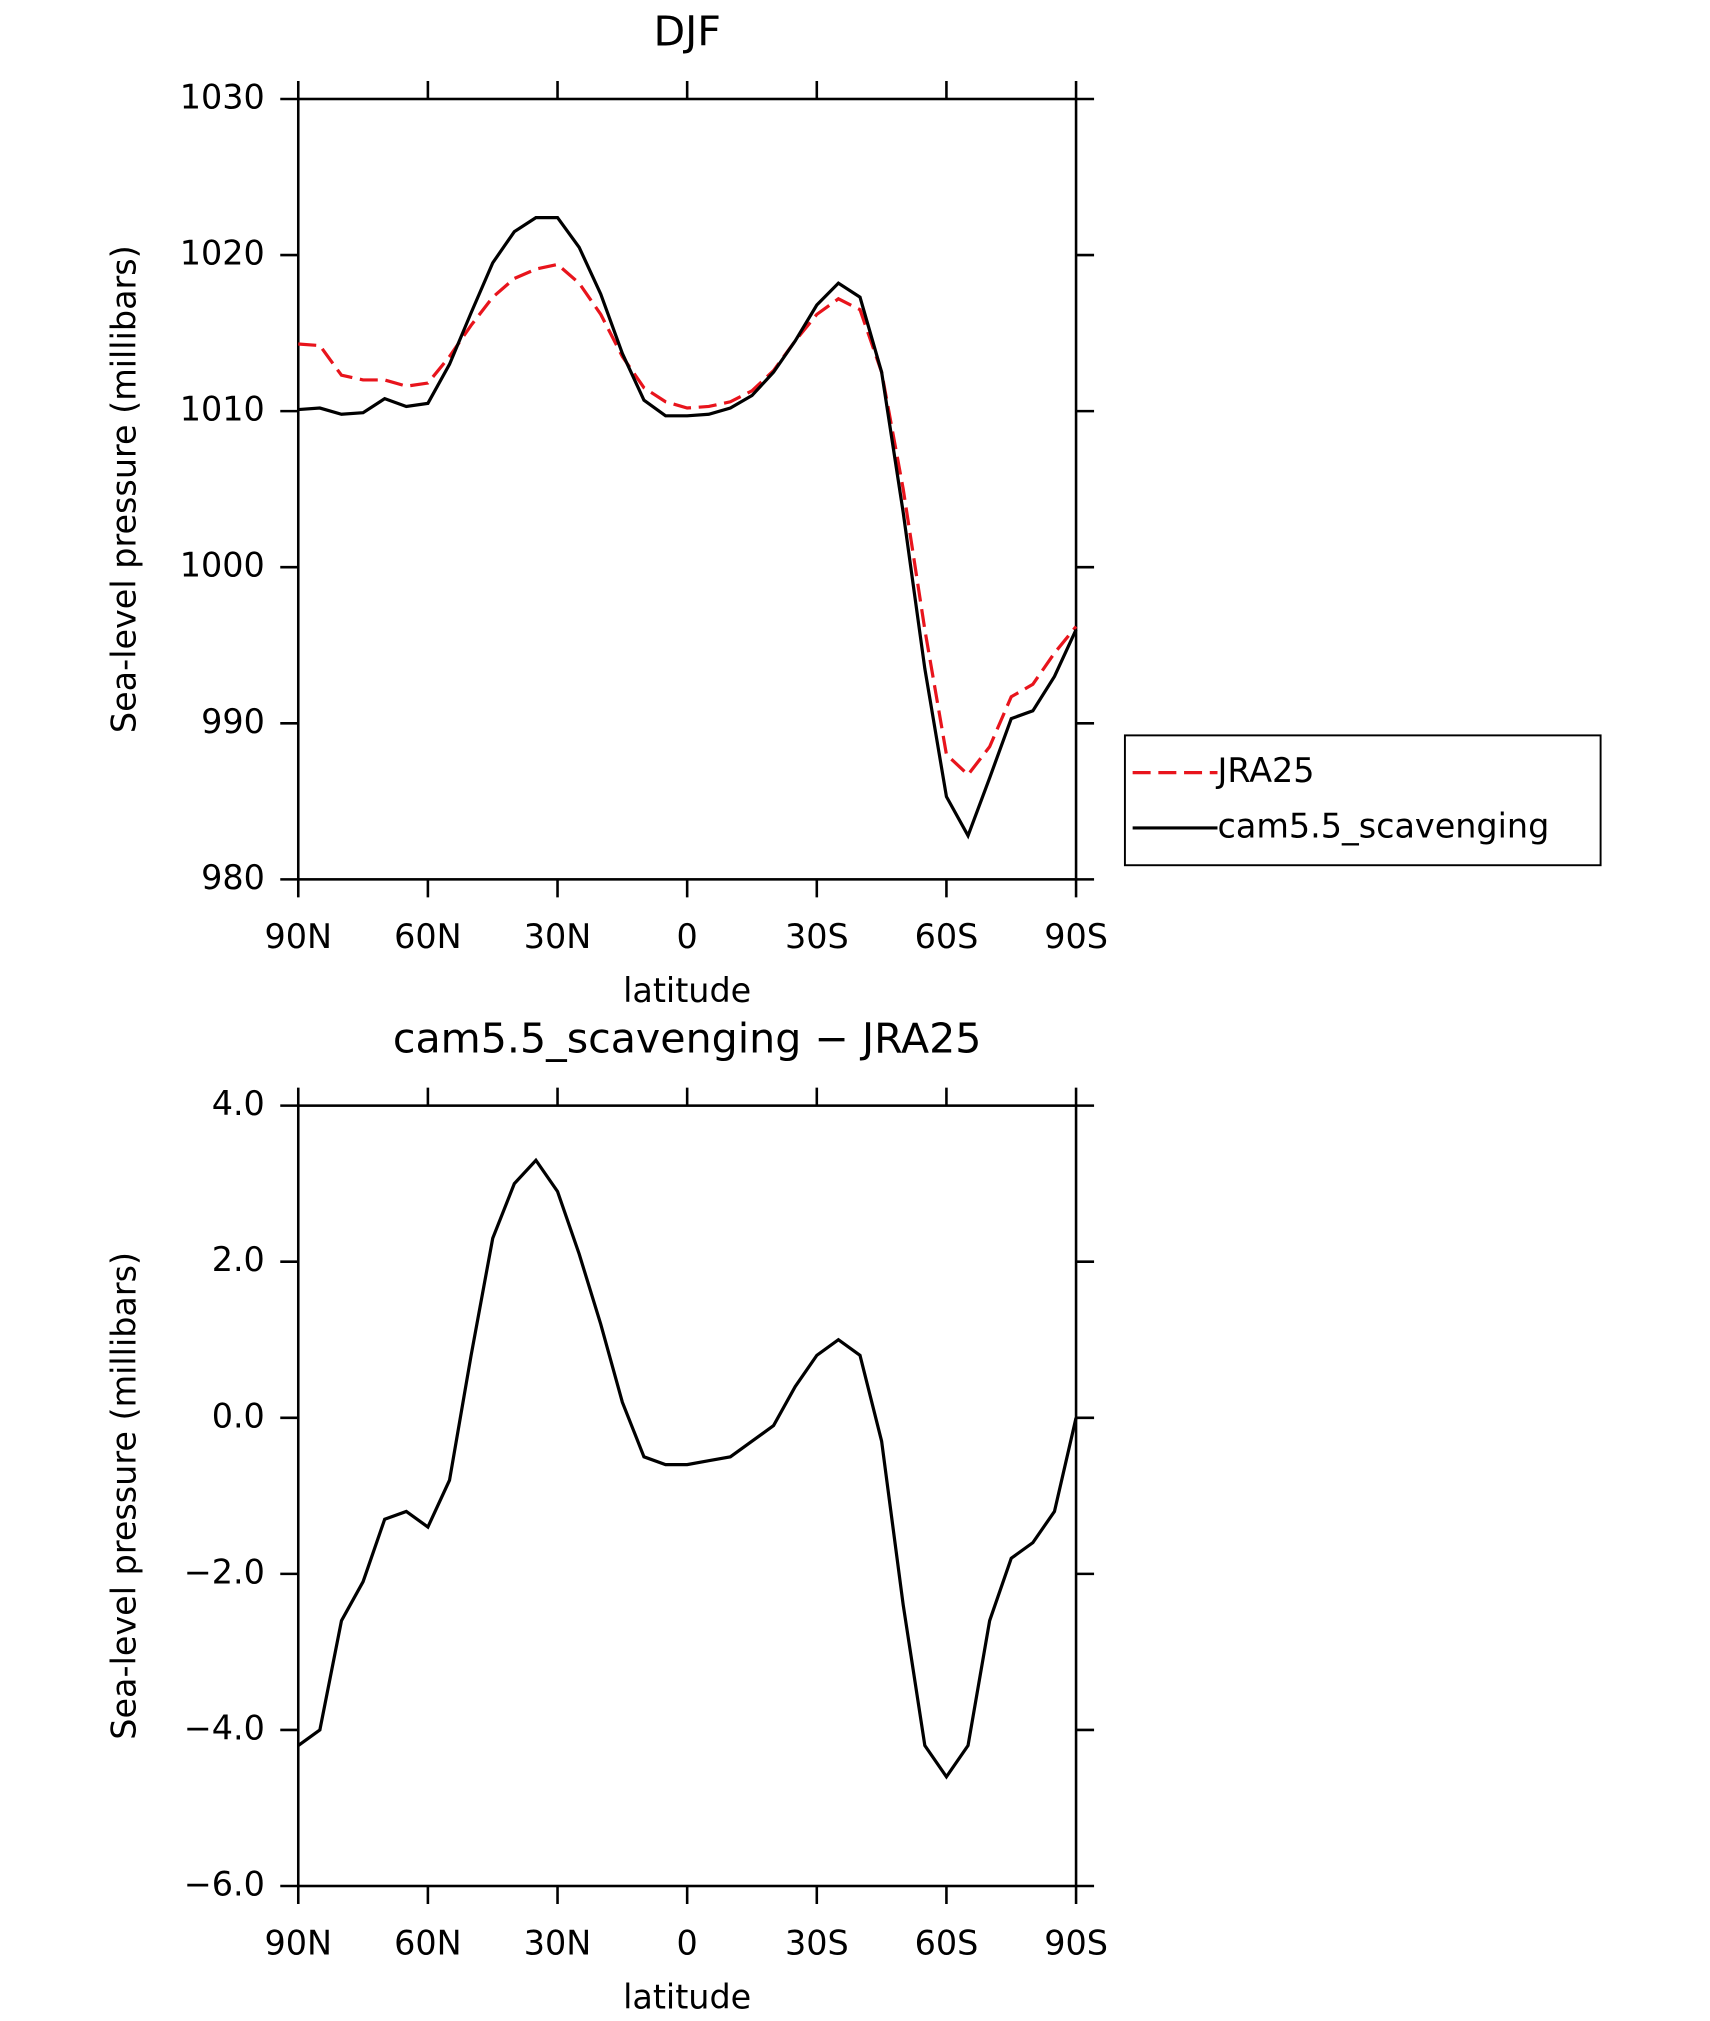 The height and width of the screenshot is (2021, 1710). What do you see at coordinates (1362, 800) in the screenshot?
I see `legend-box` at bounding box center [1362, 800].